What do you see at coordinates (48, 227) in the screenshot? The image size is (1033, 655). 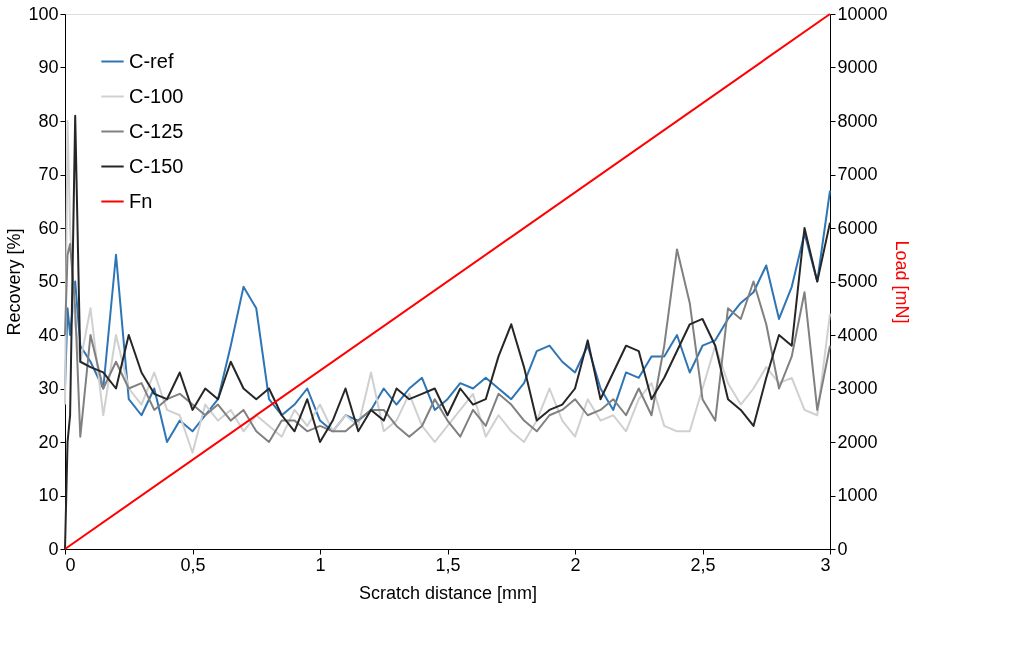 I see `y-tick-label: 60` at bounding box center [48, 227].